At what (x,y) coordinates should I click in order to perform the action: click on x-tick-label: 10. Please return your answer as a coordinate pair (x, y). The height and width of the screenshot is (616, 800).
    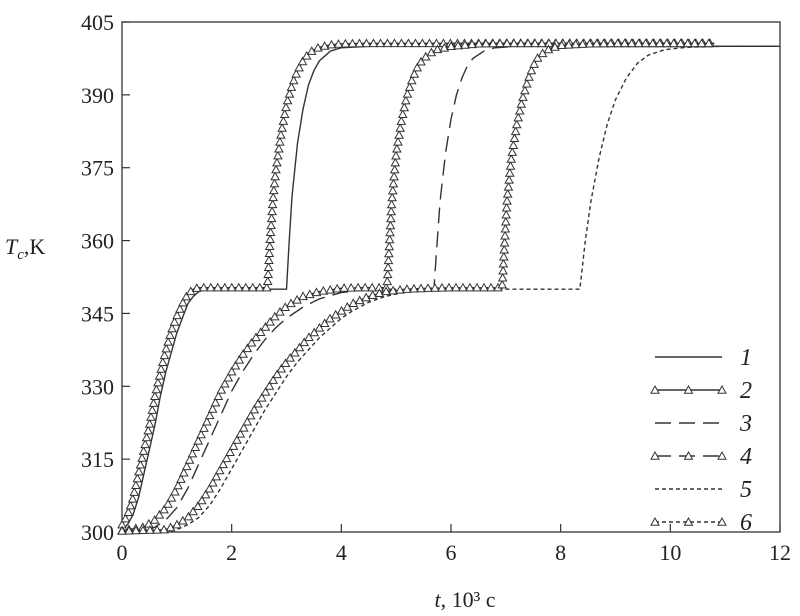
    Looking at the image, I should click on (670, 552).